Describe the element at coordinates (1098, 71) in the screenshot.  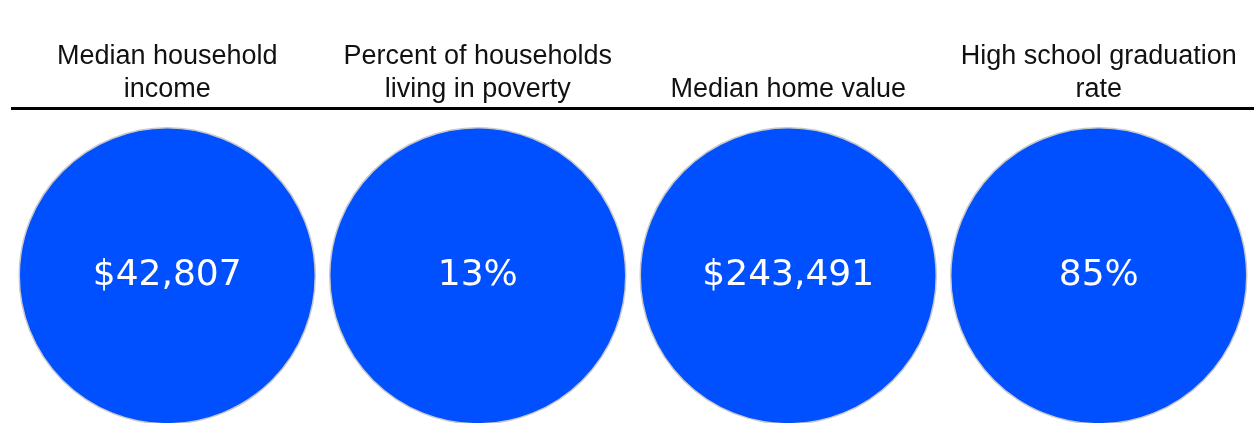
I see `category-label: High school graduation rate` at that location.